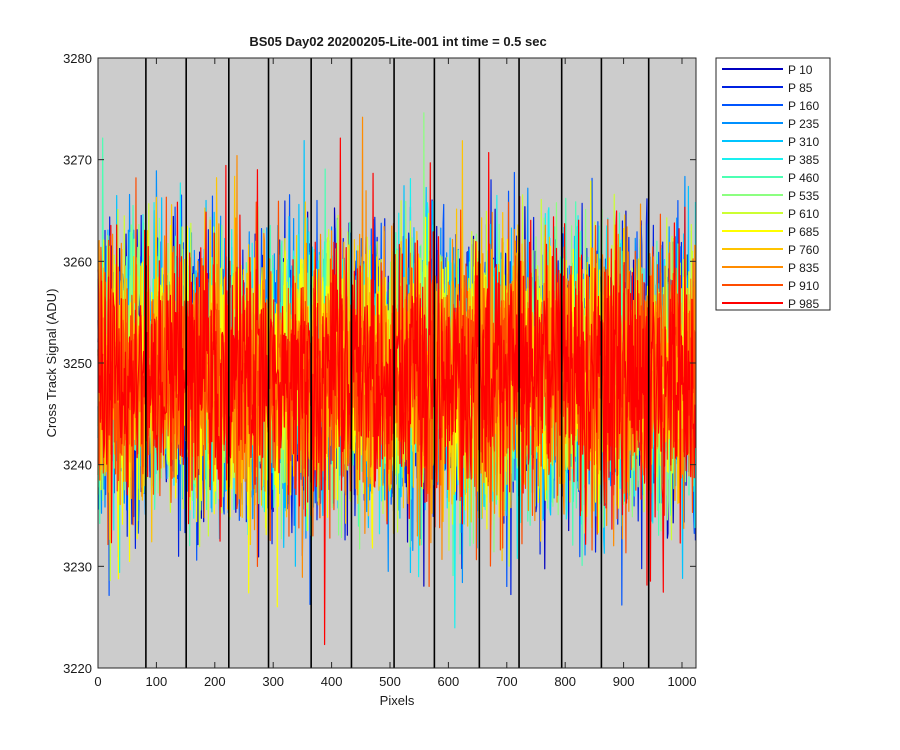  What do you see at coordinates (800, 70) in the screenshot?
I see `legend-label: P 10` at bounding box center [800, 70].